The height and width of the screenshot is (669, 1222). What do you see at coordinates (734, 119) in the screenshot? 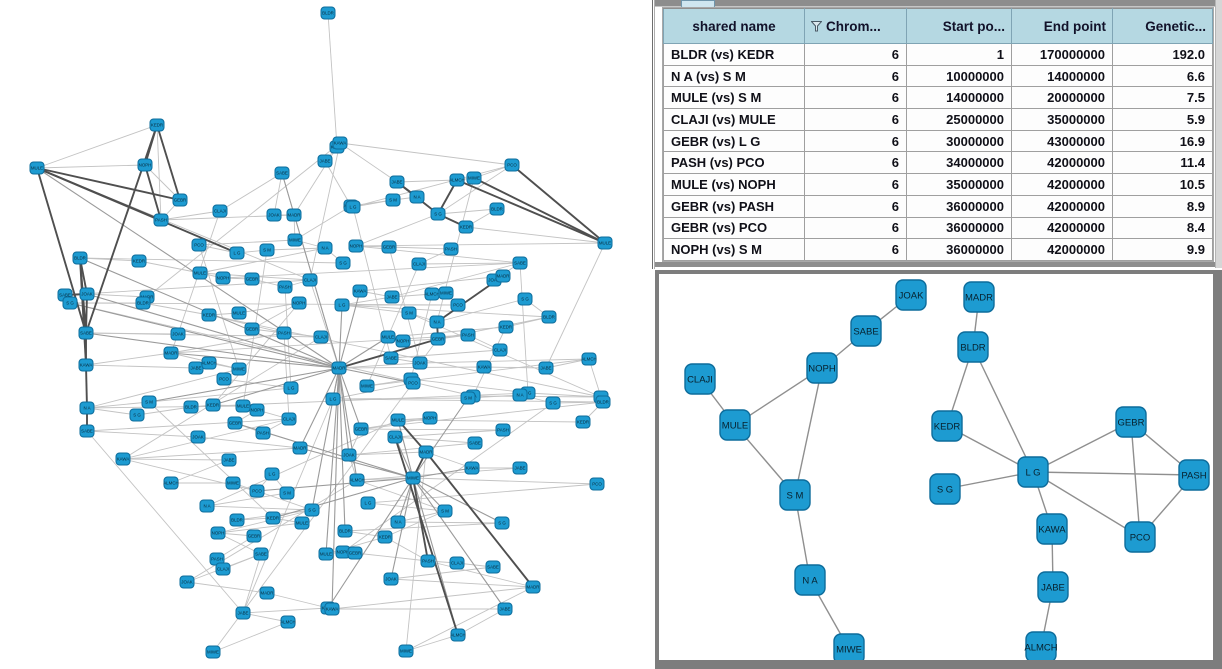
I see `cell-shared-name: CLAJI (vs) MULE` at bounding box center [734, 119].